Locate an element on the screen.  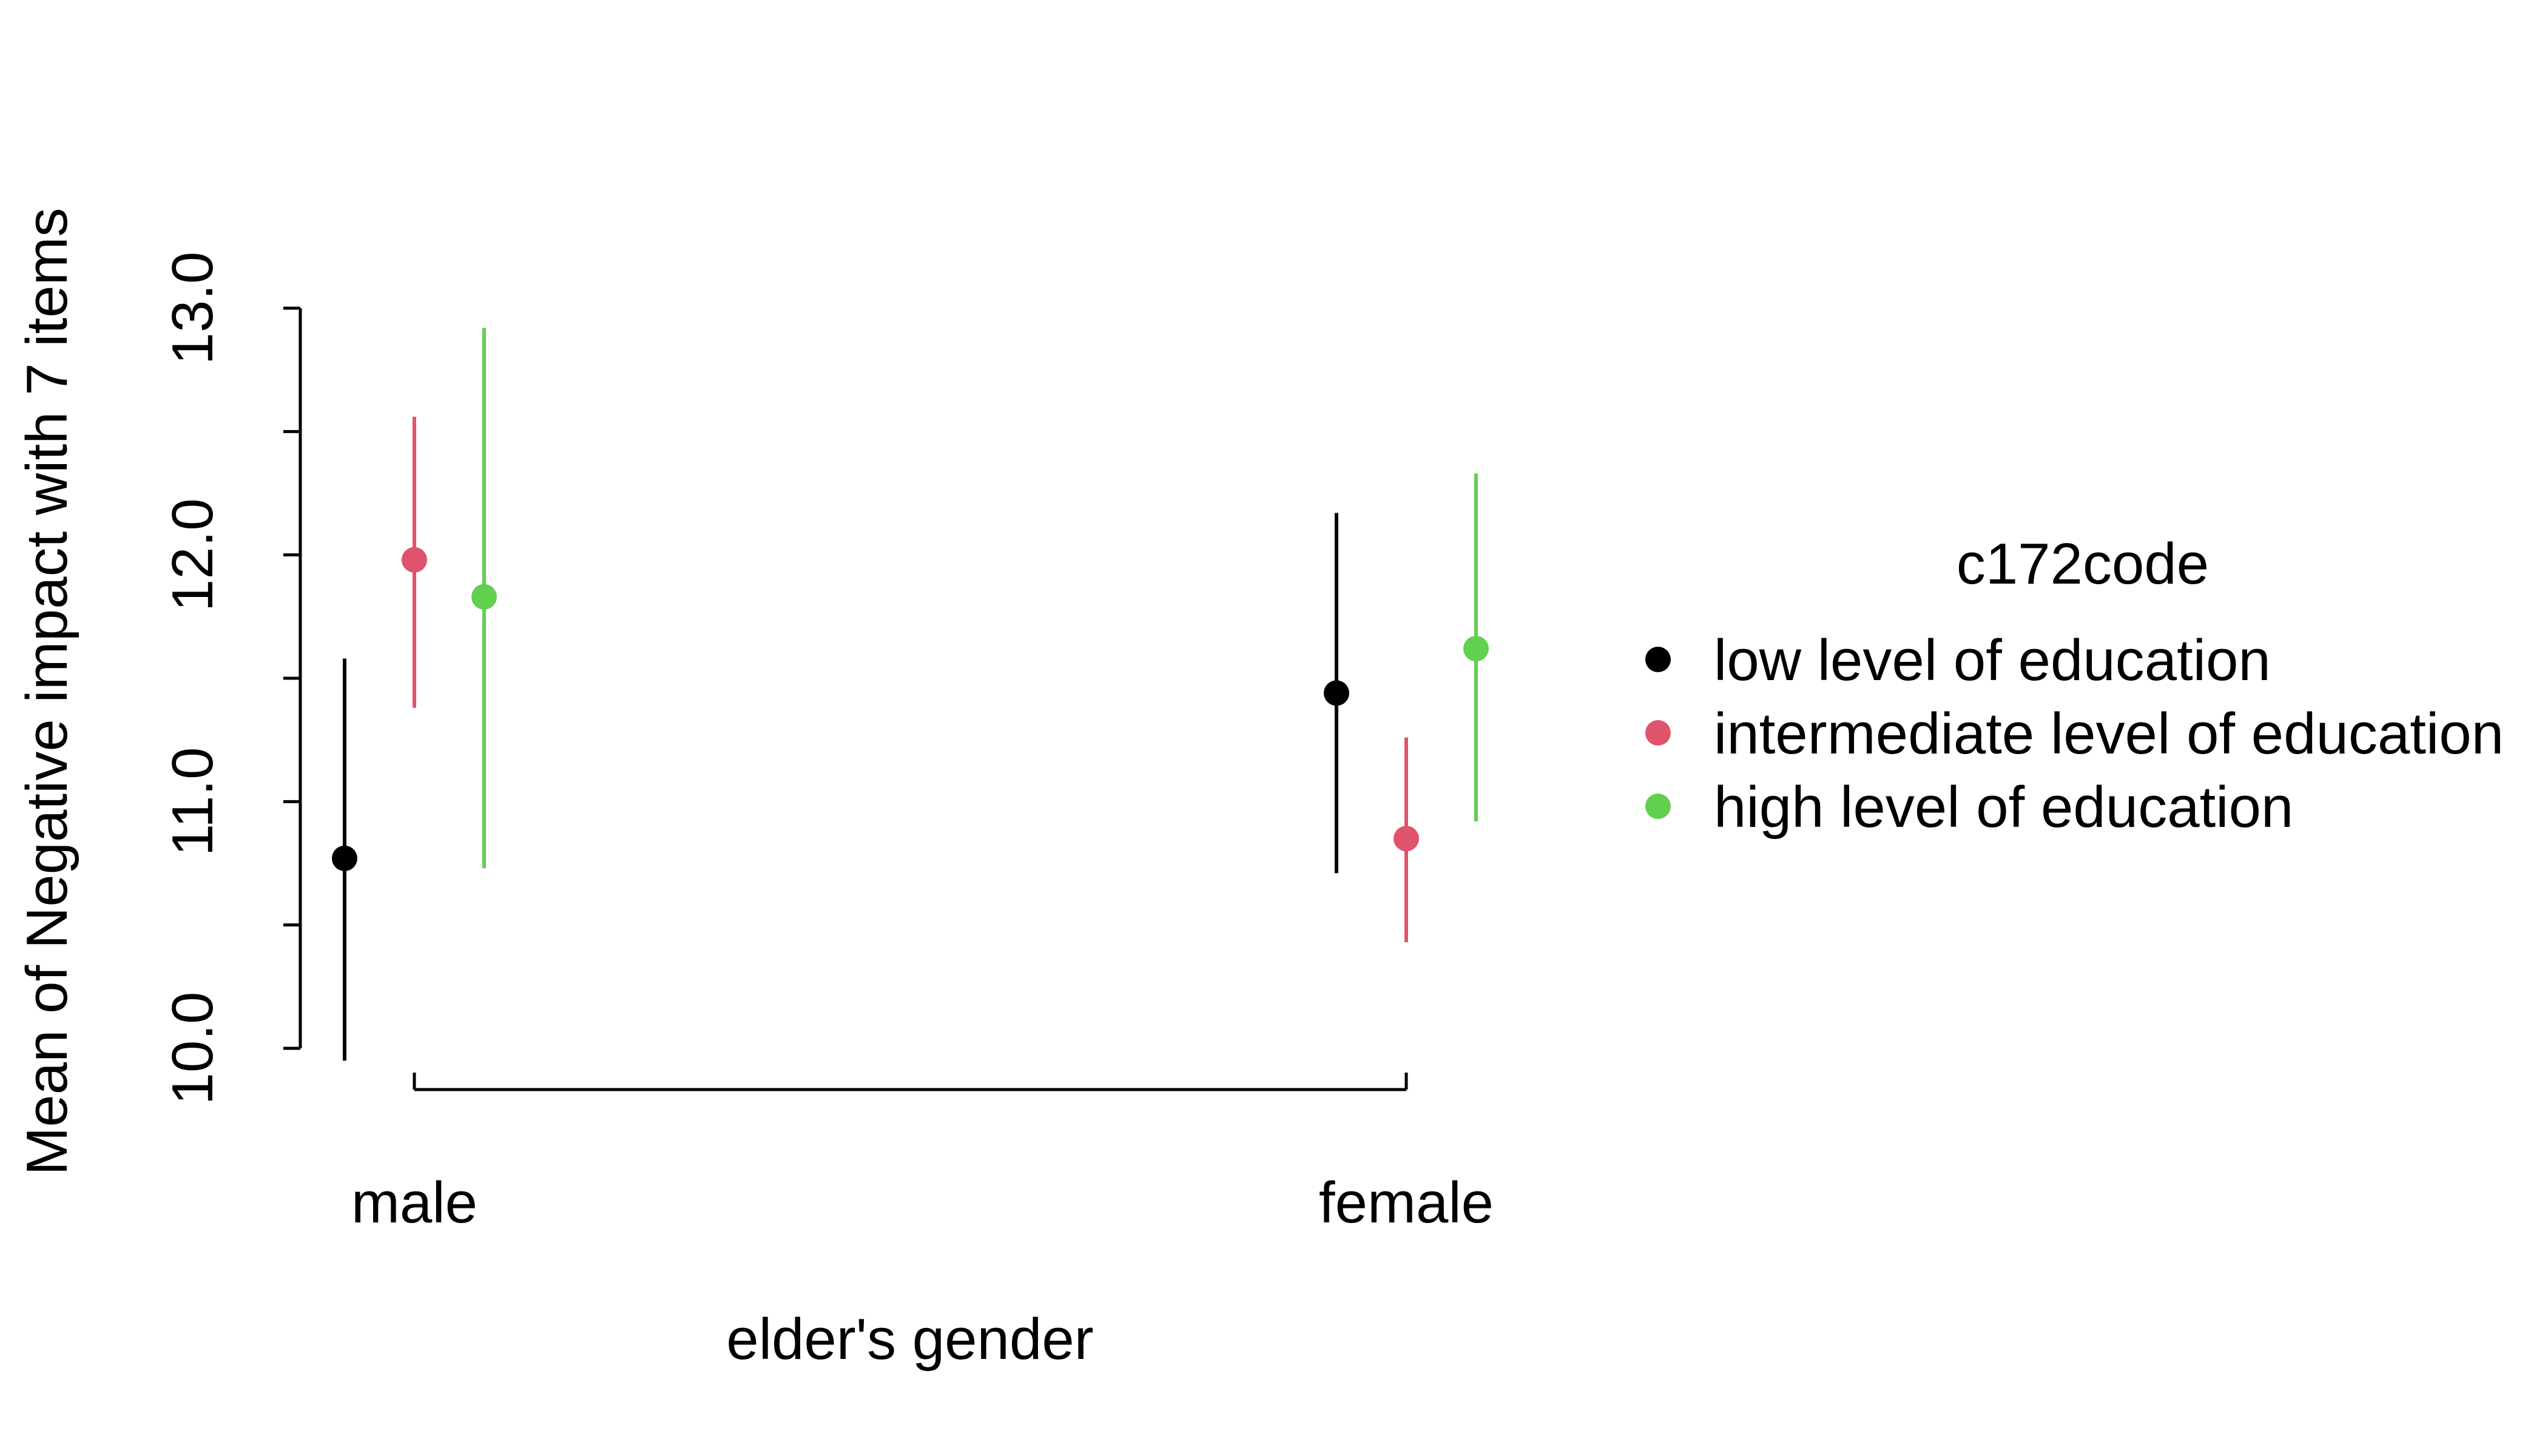
x-tick-label: female is located at coordinates (1406, 1202).